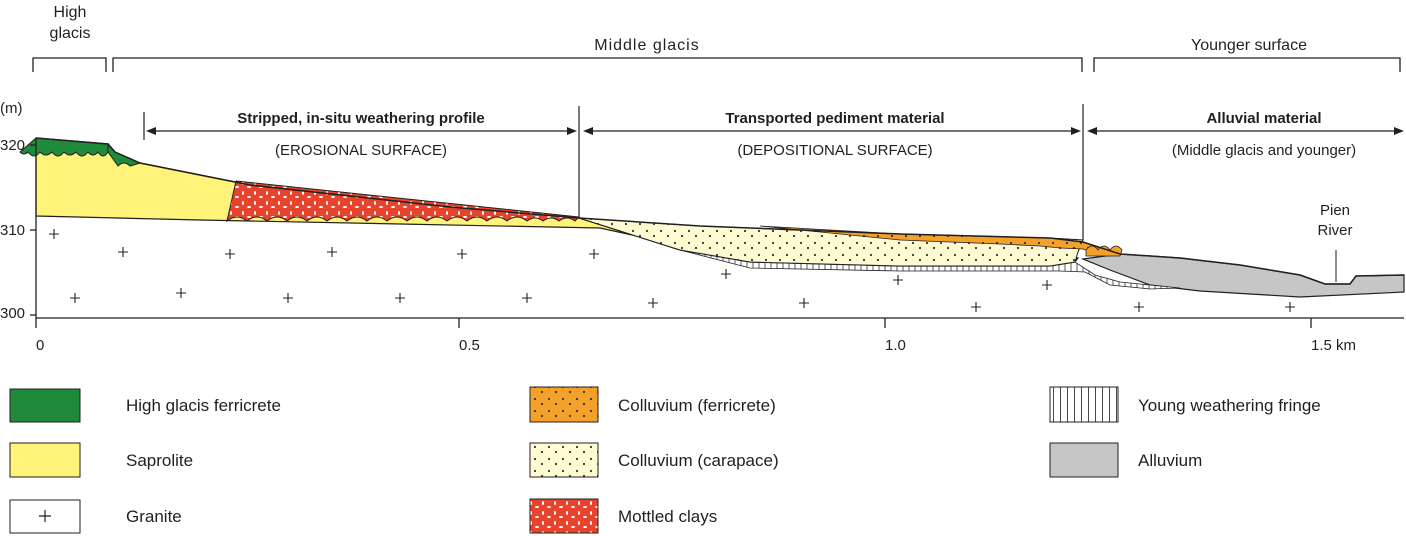 The width and height of the screenshot is (1406, 536). I want to click on legend-swatch-saprolite, so click(45, 460).